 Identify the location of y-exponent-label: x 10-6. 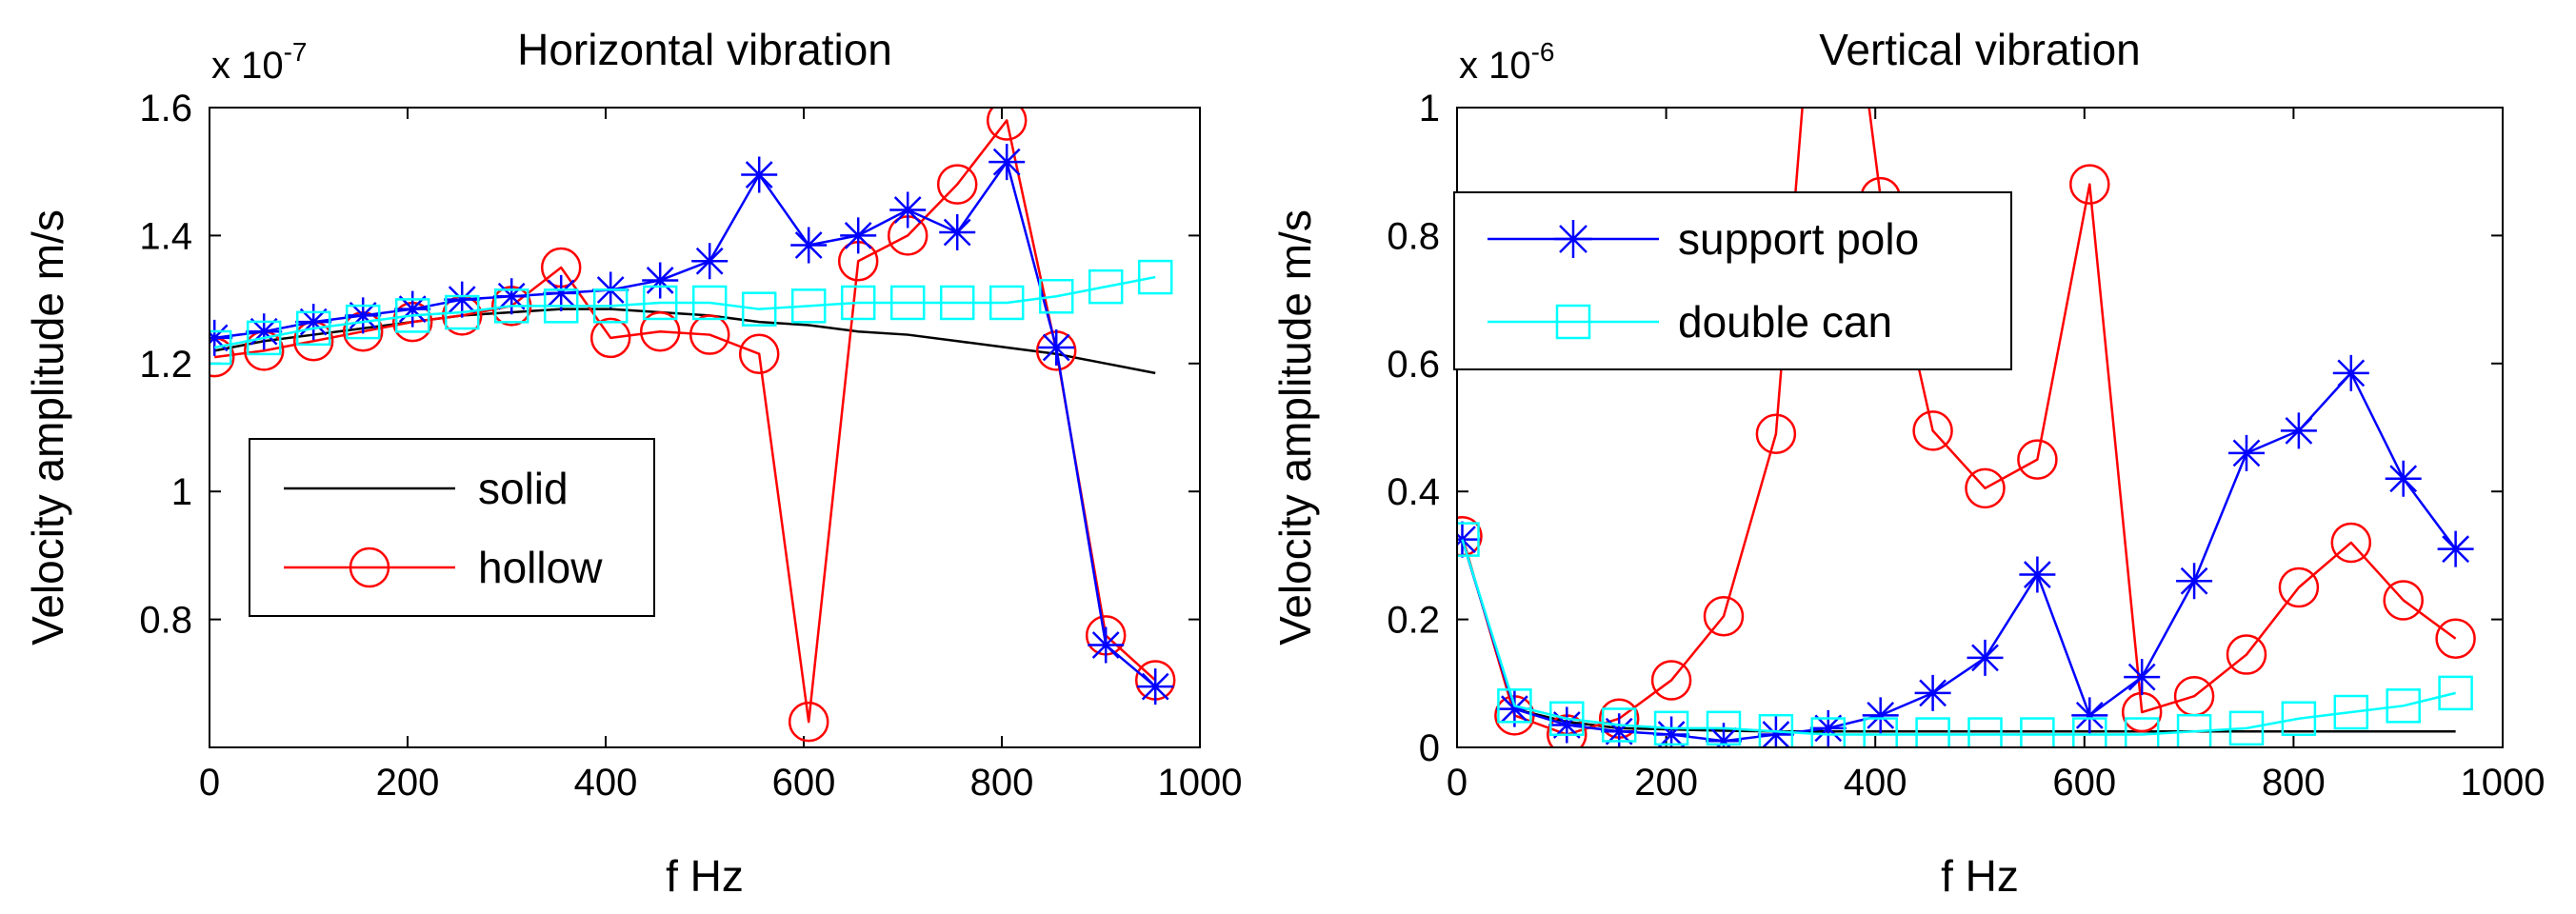
(1507, 62).